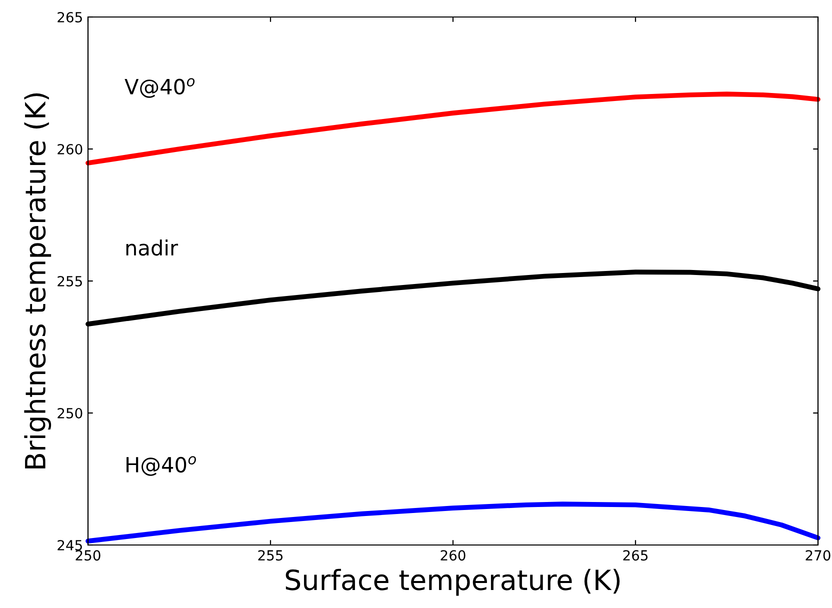  What do you see at coordinates (270, 555) in the screenshot?
I see `x-tick-label: 255` at bounding box center [270, 555].